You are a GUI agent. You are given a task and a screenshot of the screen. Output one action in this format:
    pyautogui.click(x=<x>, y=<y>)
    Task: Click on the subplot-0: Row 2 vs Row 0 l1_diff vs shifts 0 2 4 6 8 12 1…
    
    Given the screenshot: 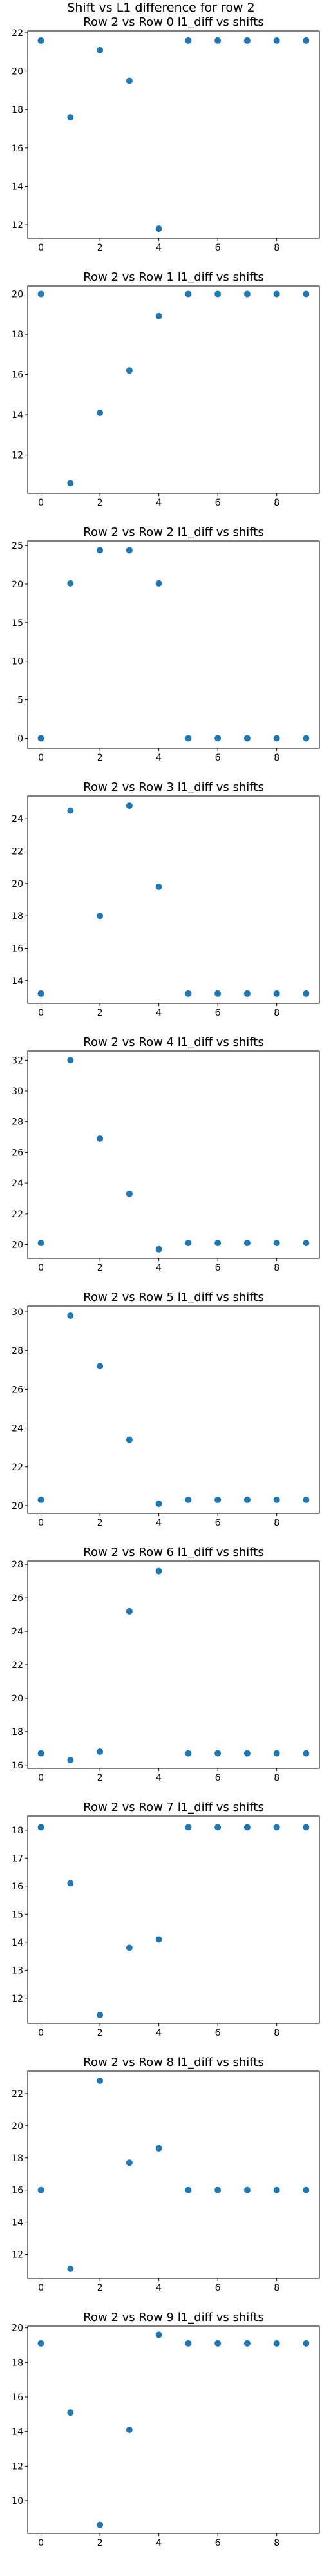 What is the action you would take?
    pyautogui.click(x=166, y=134)
    